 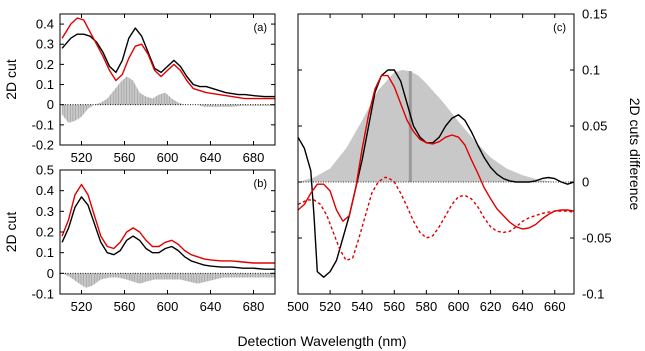 I want to click on y-tick-label: -0.05, so click(x=597, y=238).